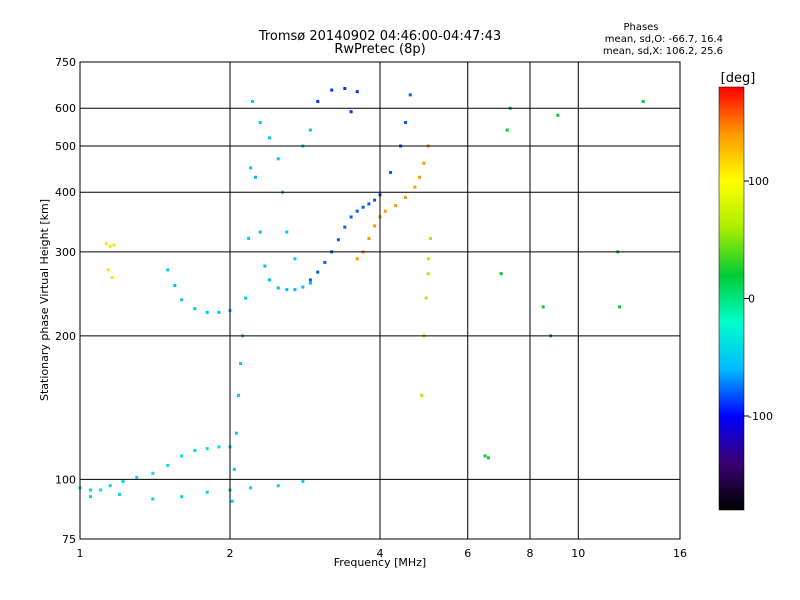  What do you see at coordinates (530, 553) in the screenshot?
I see `x-tick-label: 8` at bounding box center [530, 553].